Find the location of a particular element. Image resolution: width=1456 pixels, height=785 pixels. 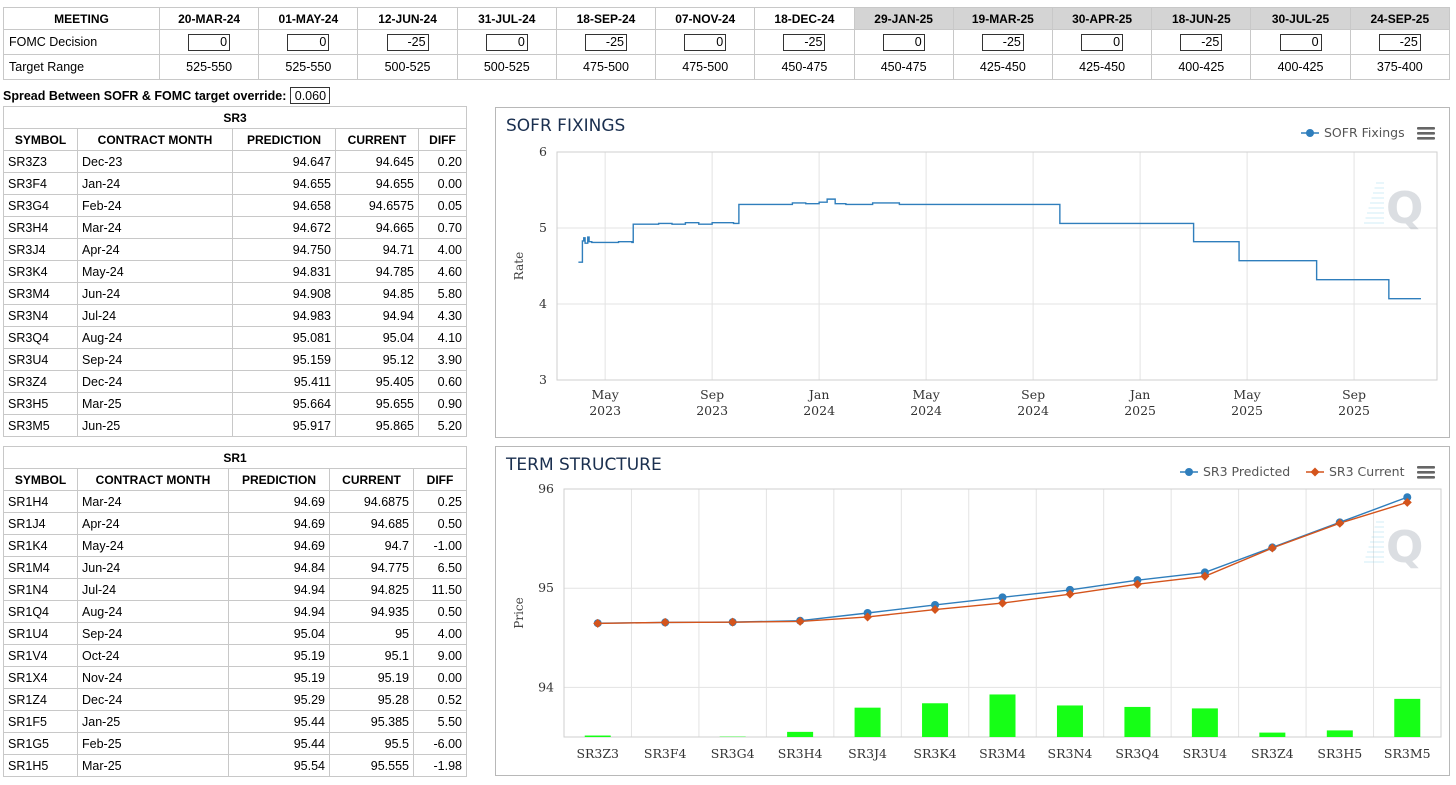

meeting-date: 07-NOV-24 is located at coordinates (705, 18).